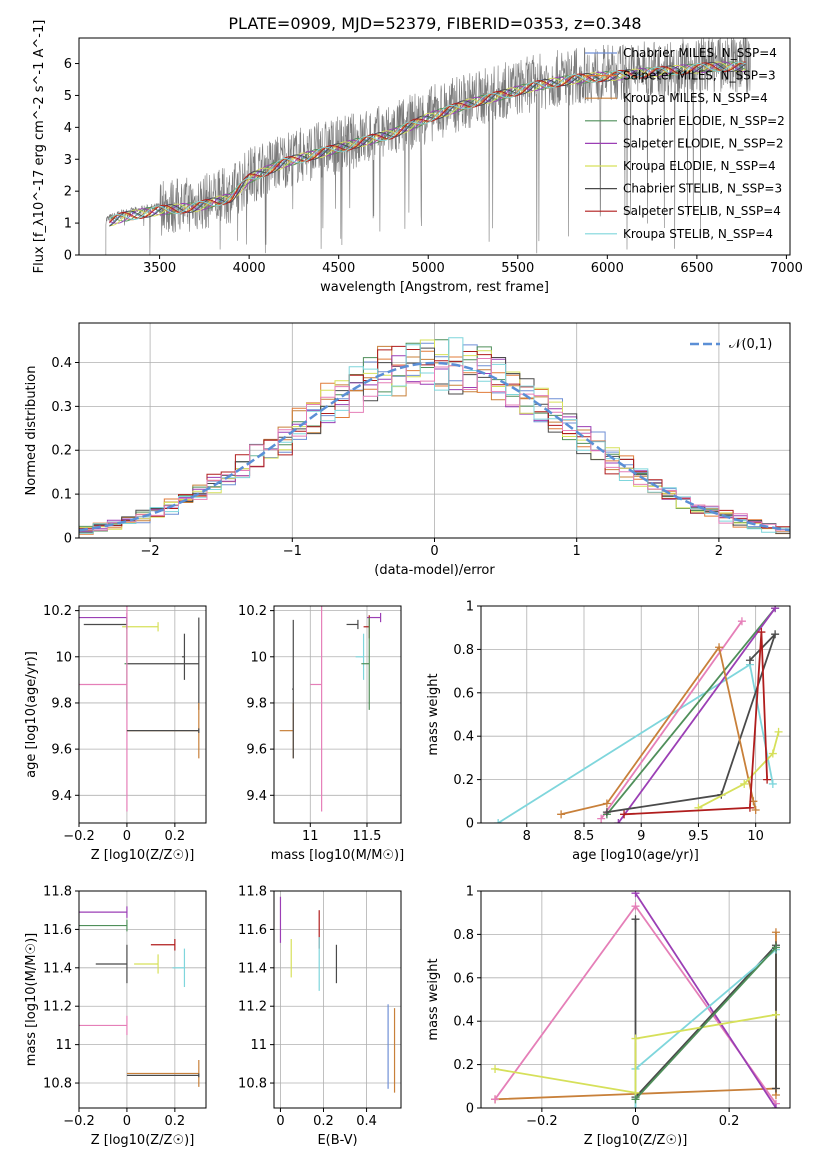 The height and width of the screenshot is (1170, 819). What do you see at coordinates (577, 551) in the screenshot?
I see `x-tick-label: 1` at bounding box center [577, 551].